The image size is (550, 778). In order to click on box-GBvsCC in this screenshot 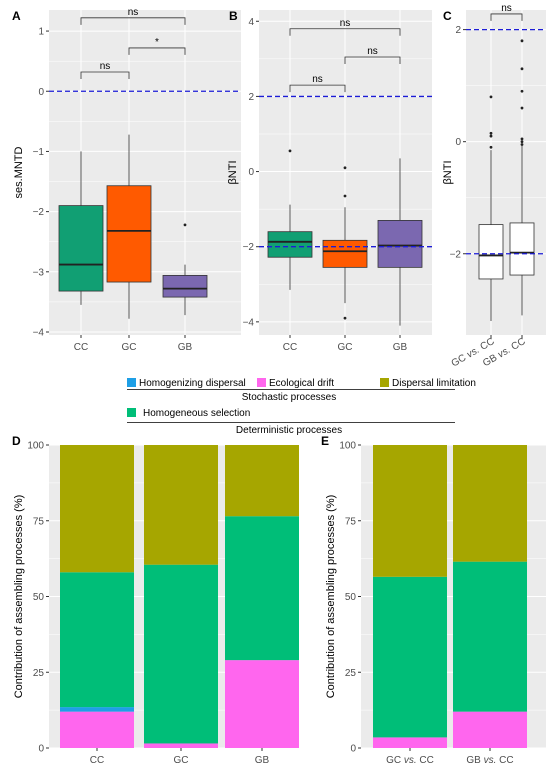, I will do `click(522, 249)`.